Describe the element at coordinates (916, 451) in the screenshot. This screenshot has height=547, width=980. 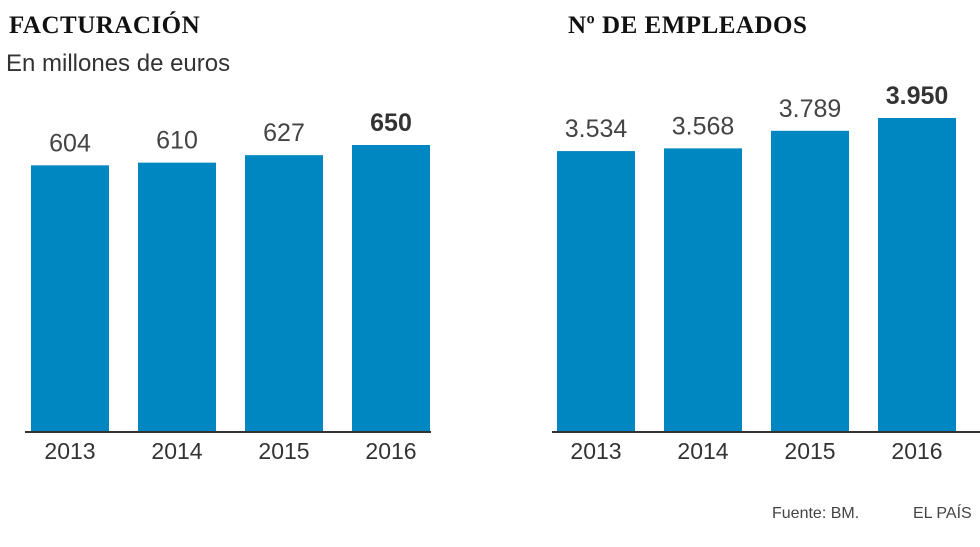
I see `empleados-tick-label-2016: 2016` at that location.